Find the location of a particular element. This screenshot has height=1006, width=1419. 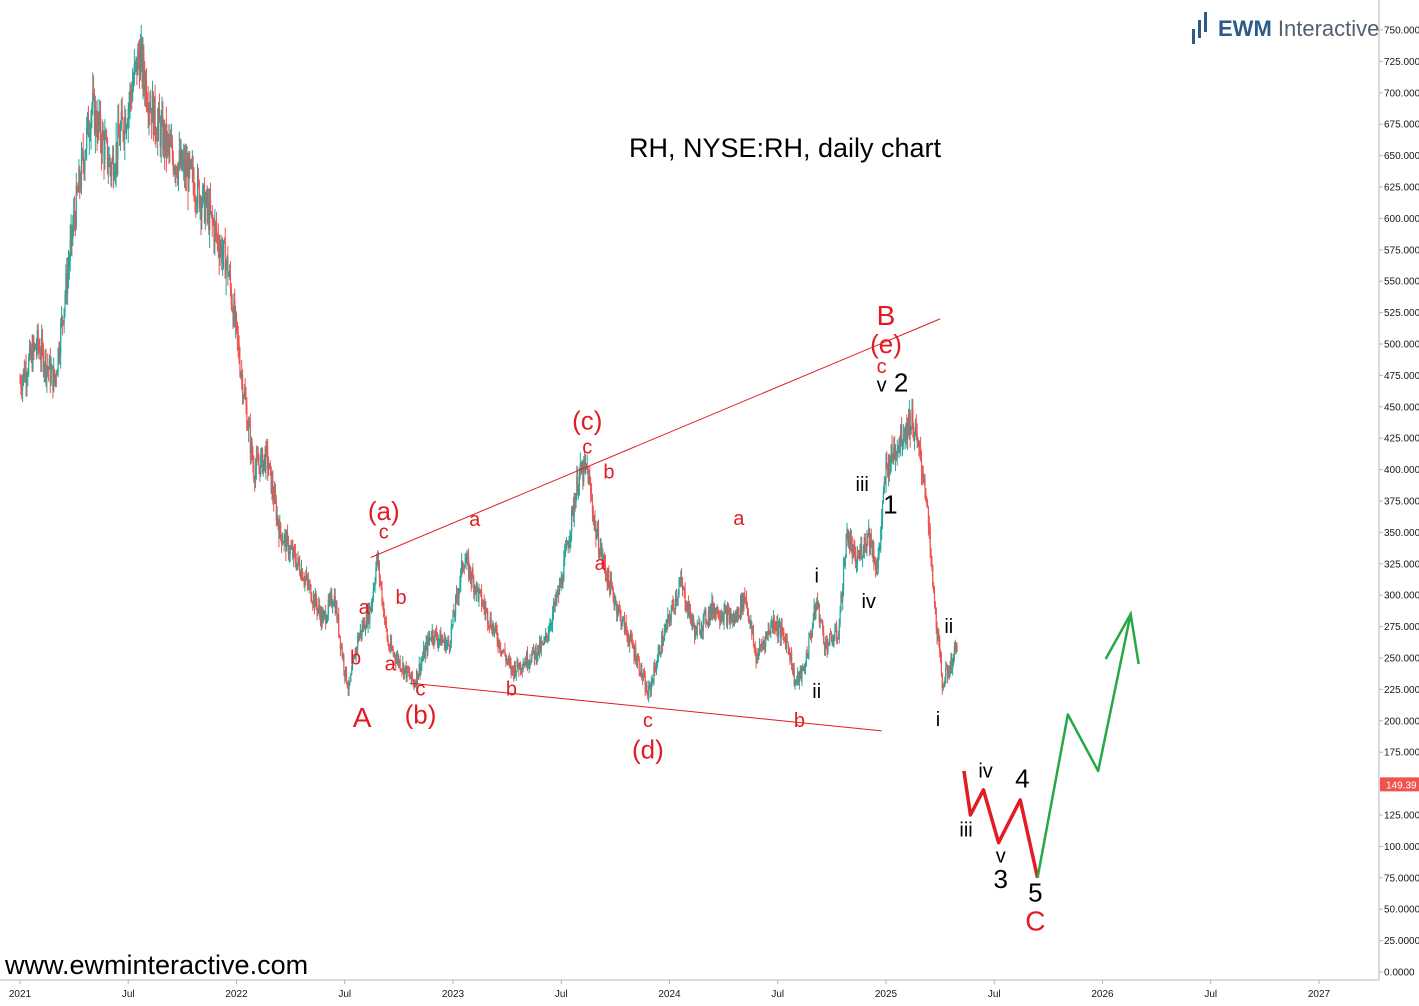

last-price-badge: 149.39 is located at coordinates (1399, 784).